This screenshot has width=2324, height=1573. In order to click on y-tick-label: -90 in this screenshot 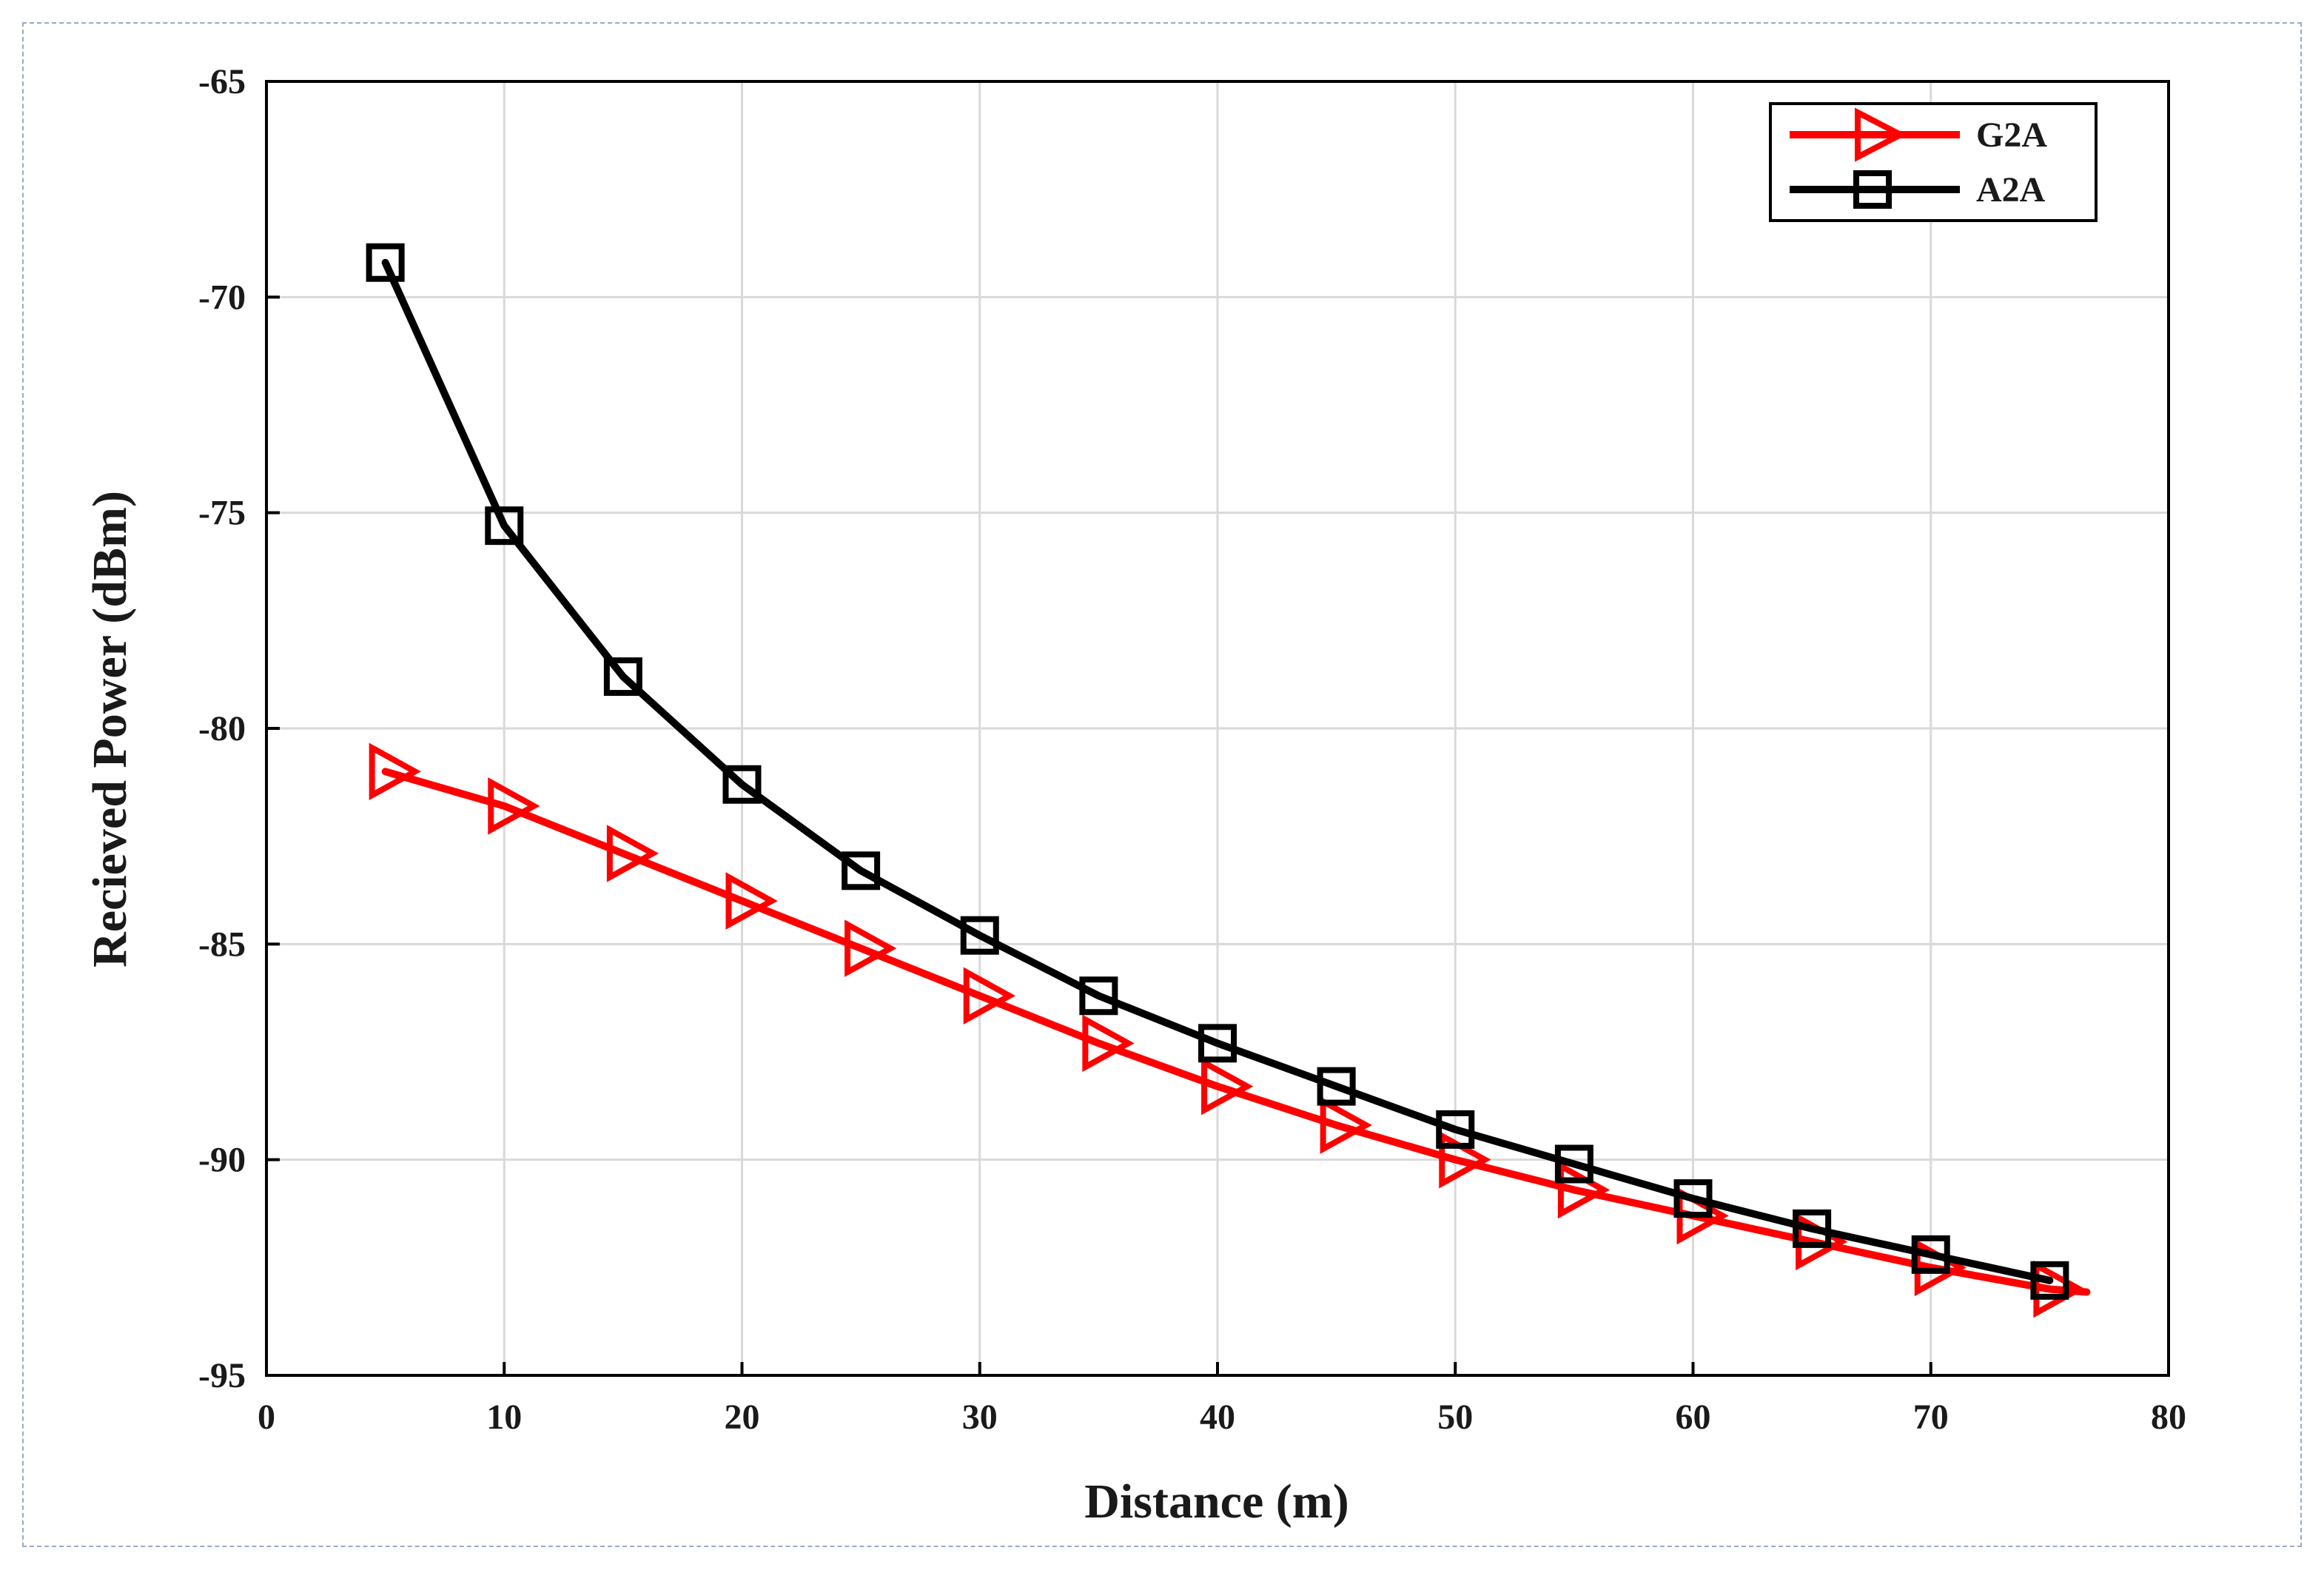, I will do `click(222, 1160)`.